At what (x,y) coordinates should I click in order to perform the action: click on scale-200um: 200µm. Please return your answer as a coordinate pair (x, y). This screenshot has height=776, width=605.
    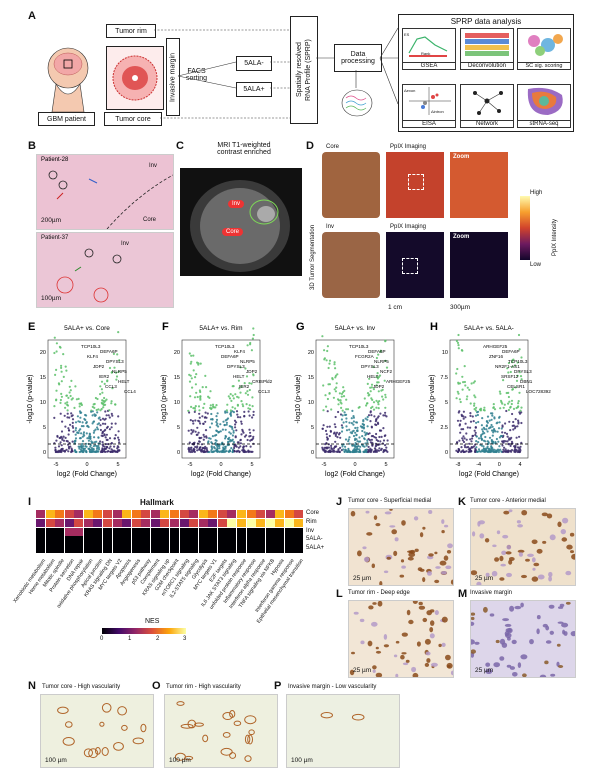
    Looking at the image, I should click on (51, 220).